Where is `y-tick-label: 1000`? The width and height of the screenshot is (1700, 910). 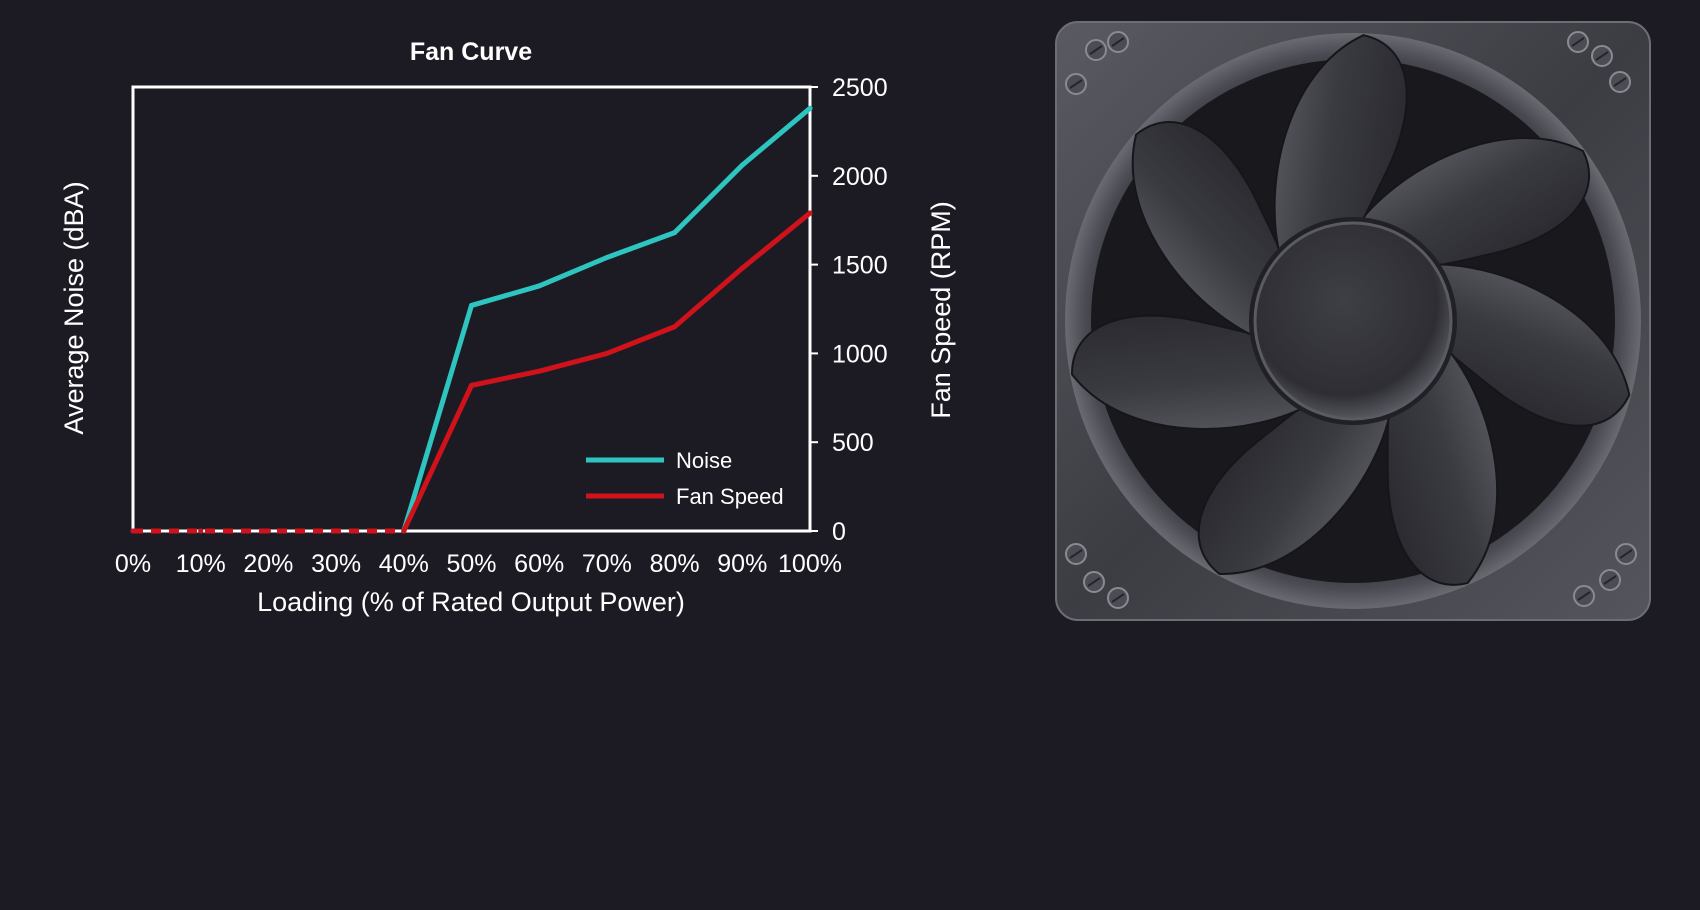
y-tick-label: 1000 is located at coordinates (860, 354).